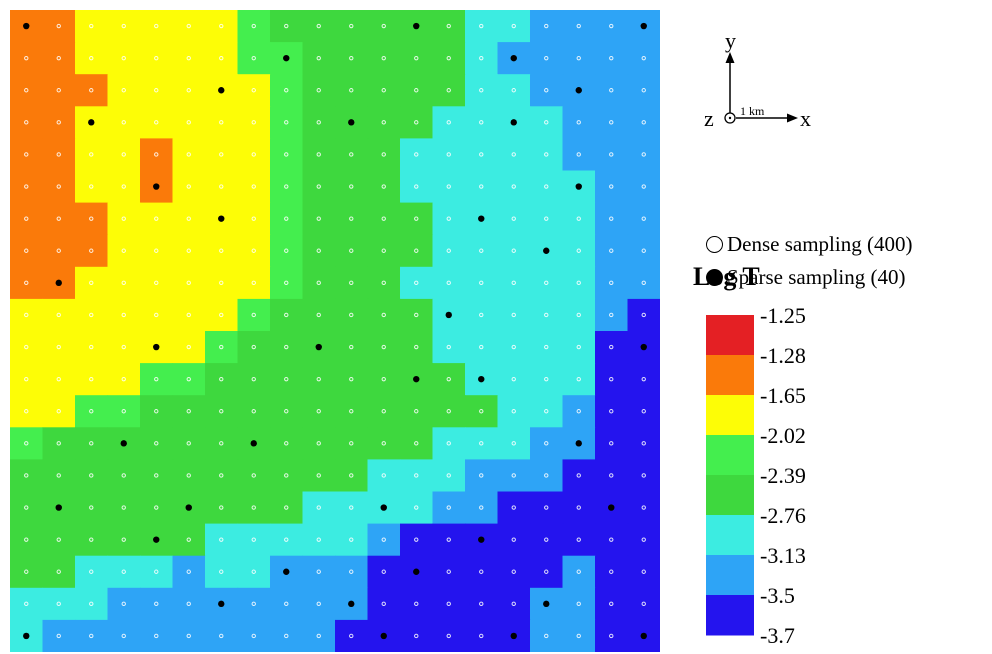 The width and height of the screenshot is (992, 654). I want to click on colorbar-level-label: -2.76, so click(783, 515).